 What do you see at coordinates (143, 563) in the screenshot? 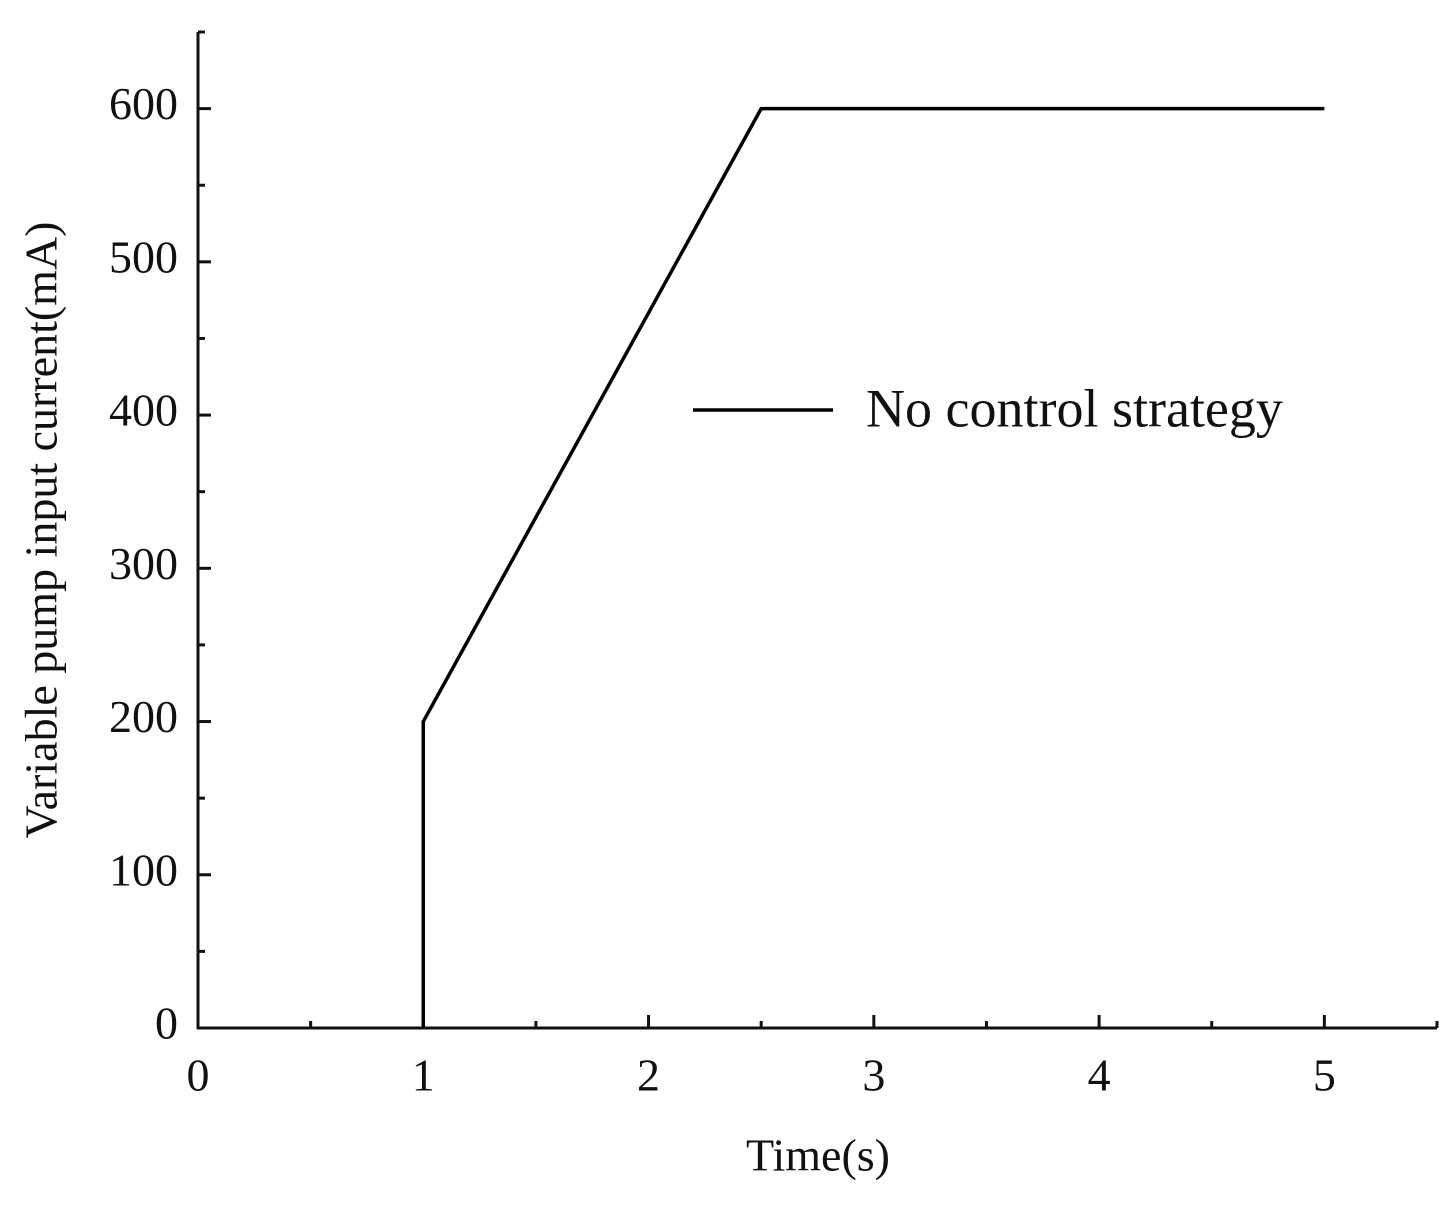
I see `y-tick-label: 300` at bounding box center [143, 563].